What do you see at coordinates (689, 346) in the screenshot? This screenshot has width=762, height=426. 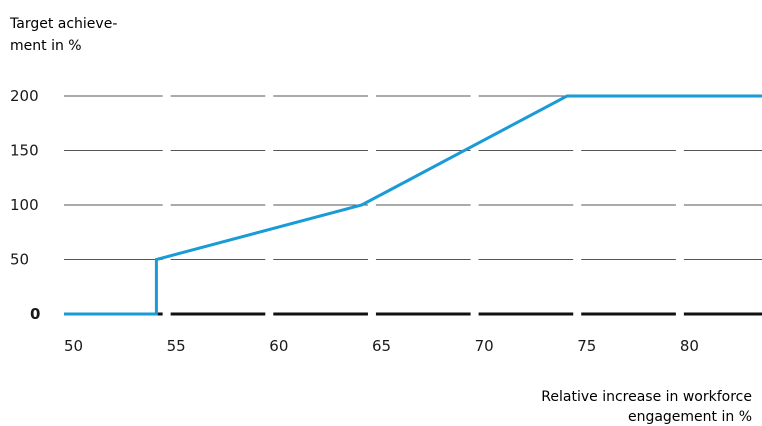 I see `x-tick-label: 80` at bounding box center [689, 346].